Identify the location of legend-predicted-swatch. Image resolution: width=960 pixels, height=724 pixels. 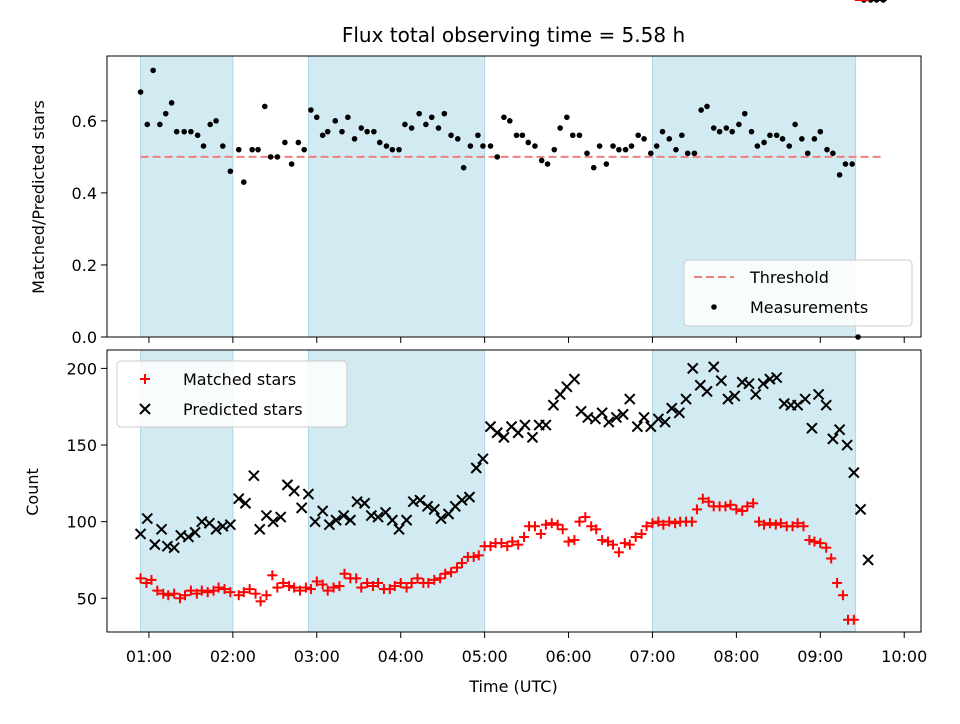
(145, 409).